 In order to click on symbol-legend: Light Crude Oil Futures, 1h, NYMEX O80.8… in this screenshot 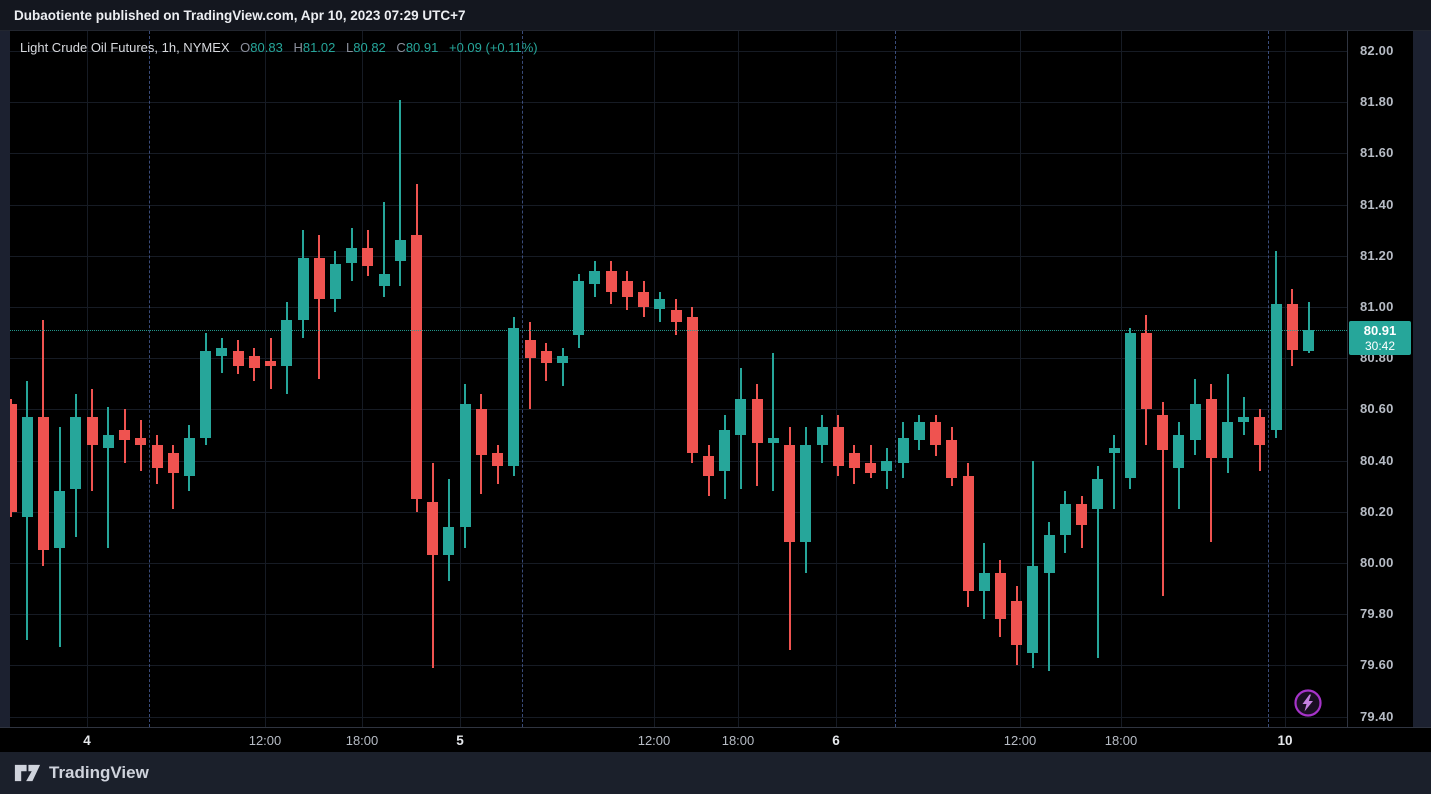, I will do `click(279, 47)`.